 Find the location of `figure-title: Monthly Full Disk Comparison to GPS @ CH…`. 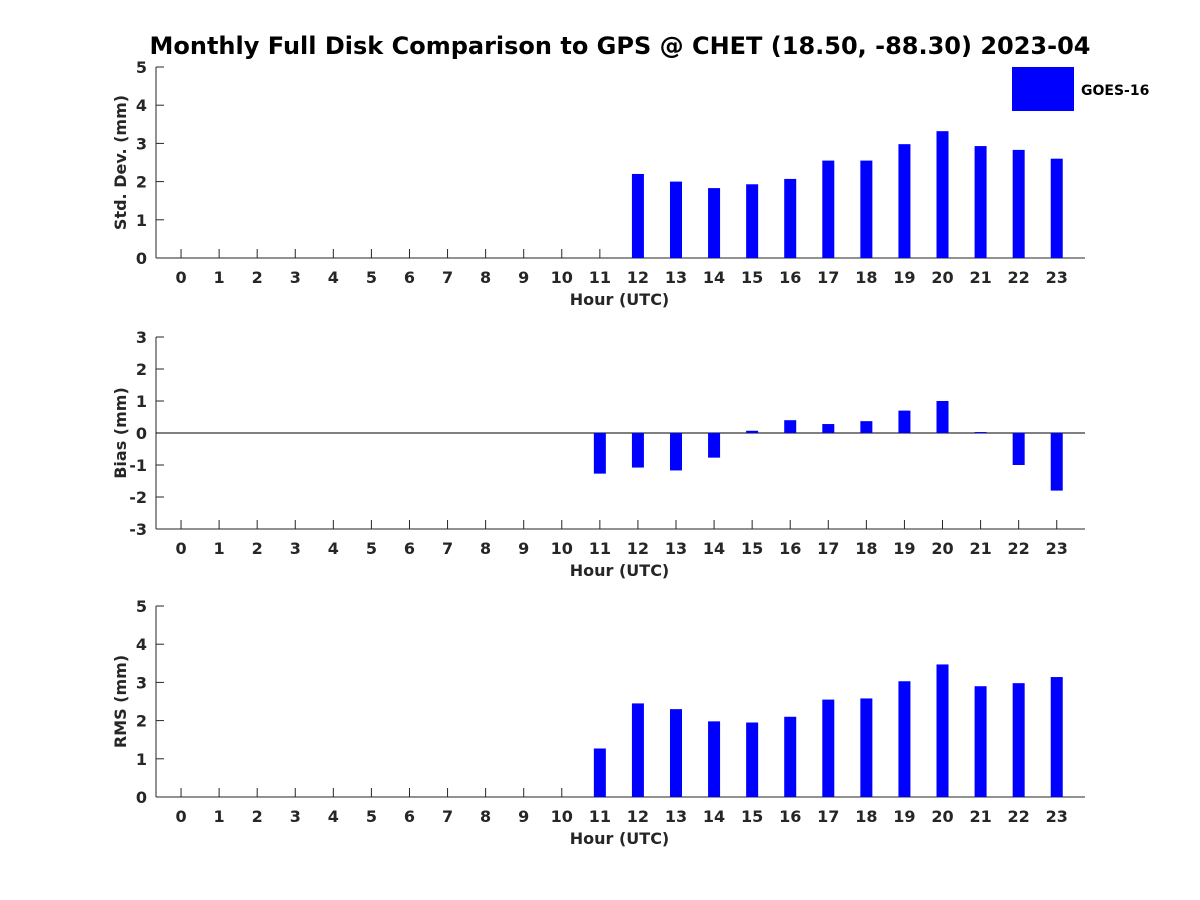

figure-title: Monthly Full Disk Comparison to GPS @ CH… is located at coordinates (620, 46).